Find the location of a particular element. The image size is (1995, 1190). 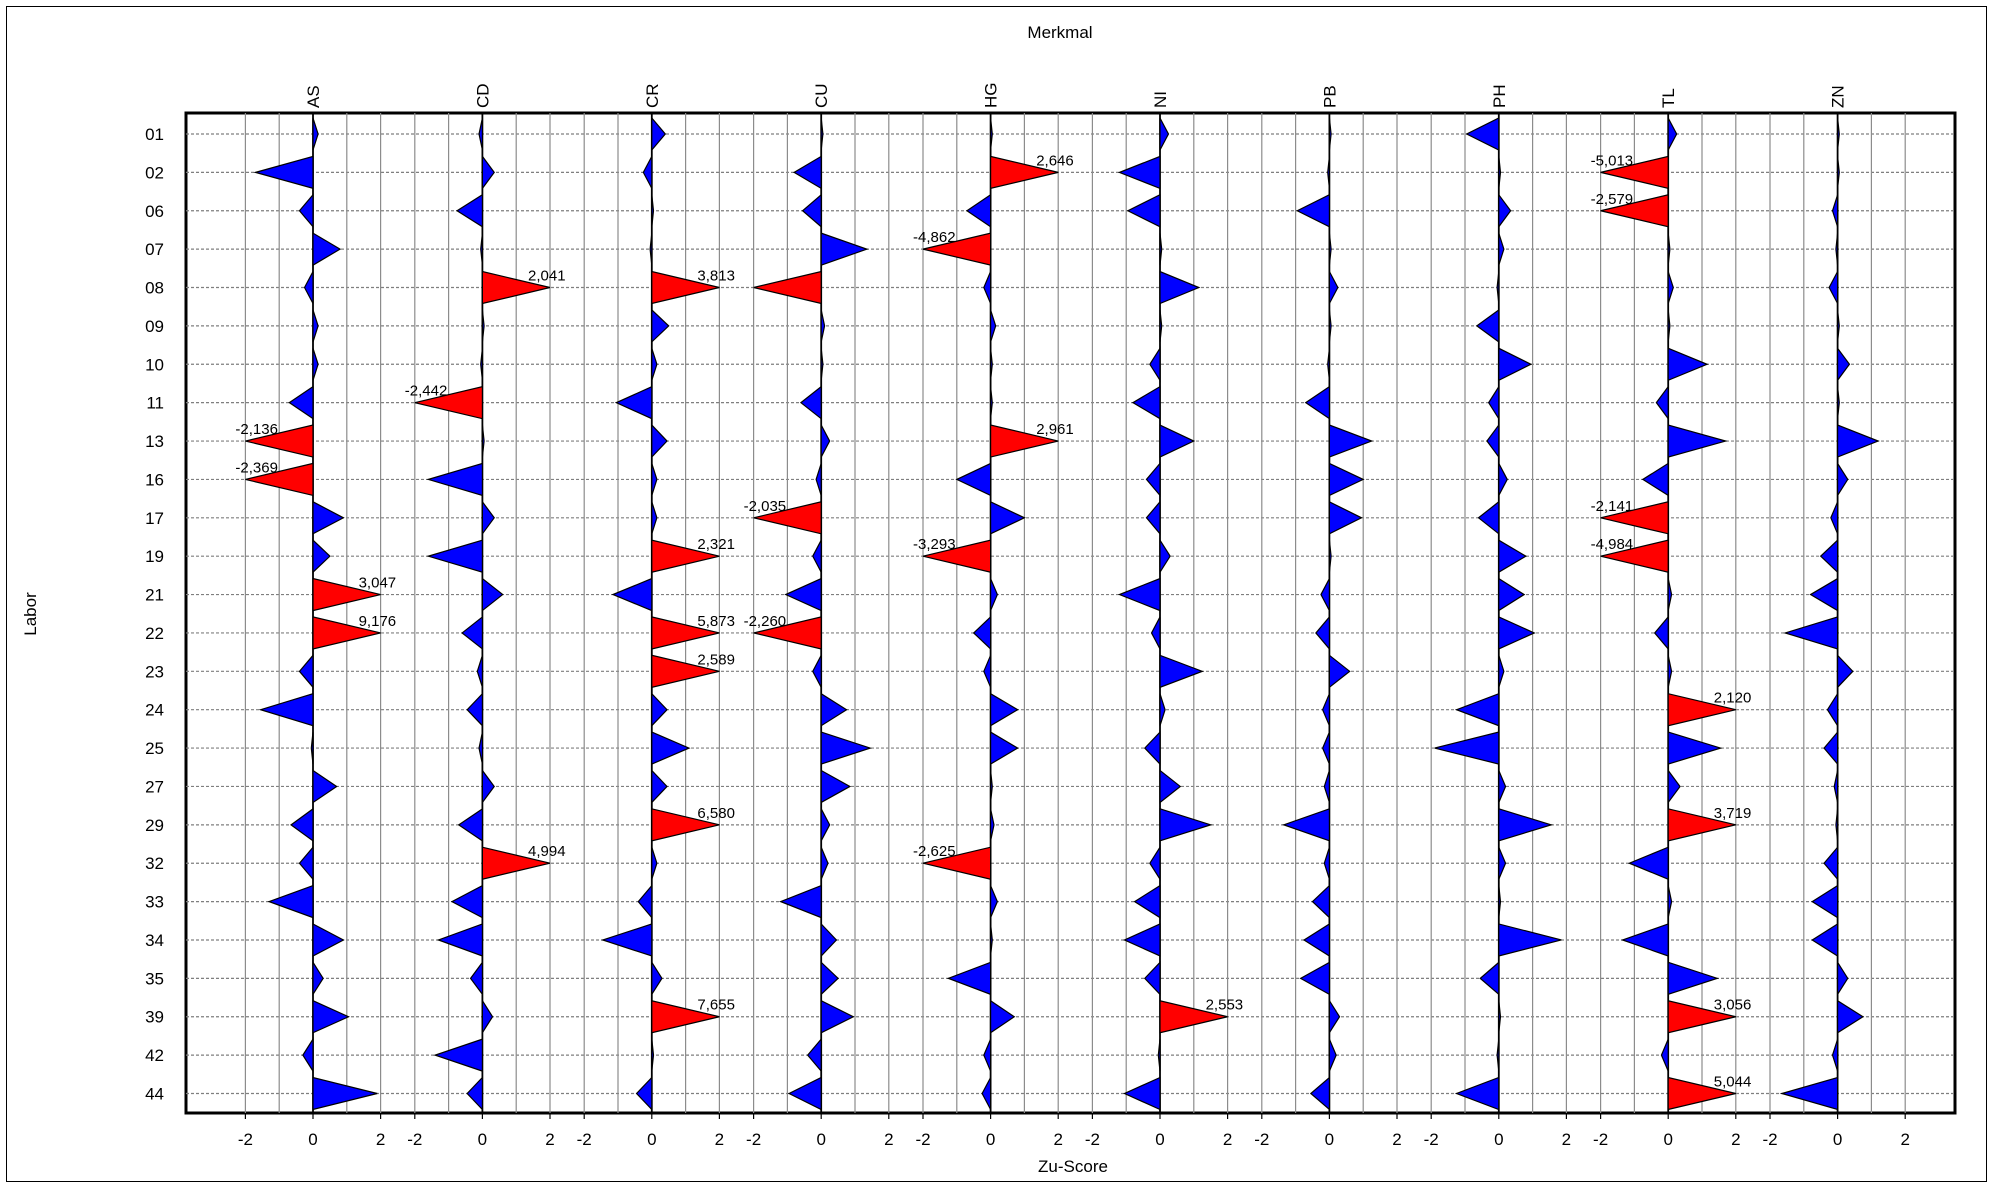

y-tick-label: 06 is located at coordinates (154, 211).